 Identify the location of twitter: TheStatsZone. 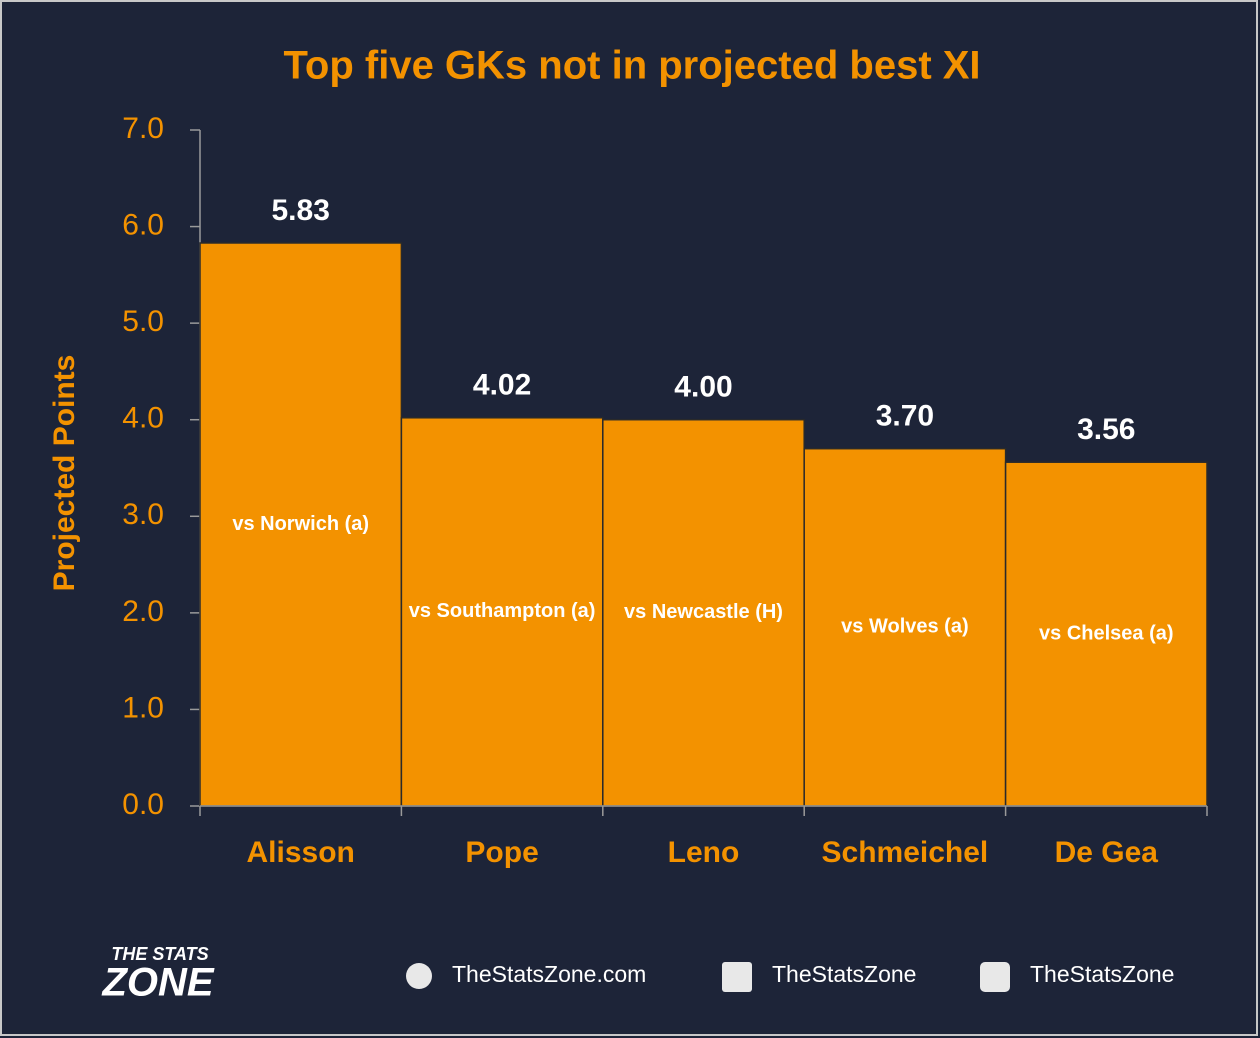
(1102, 974).